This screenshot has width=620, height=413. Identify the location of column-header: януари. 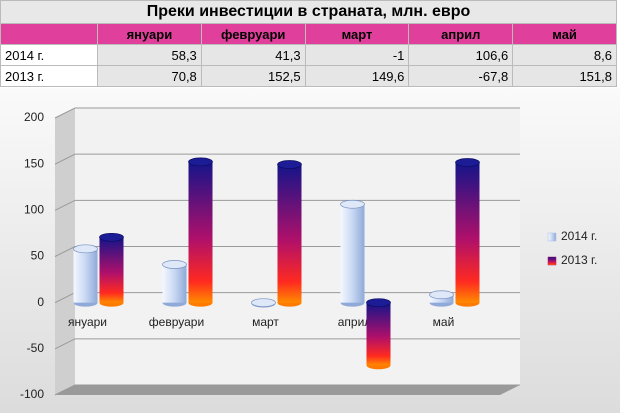
(149, 34).